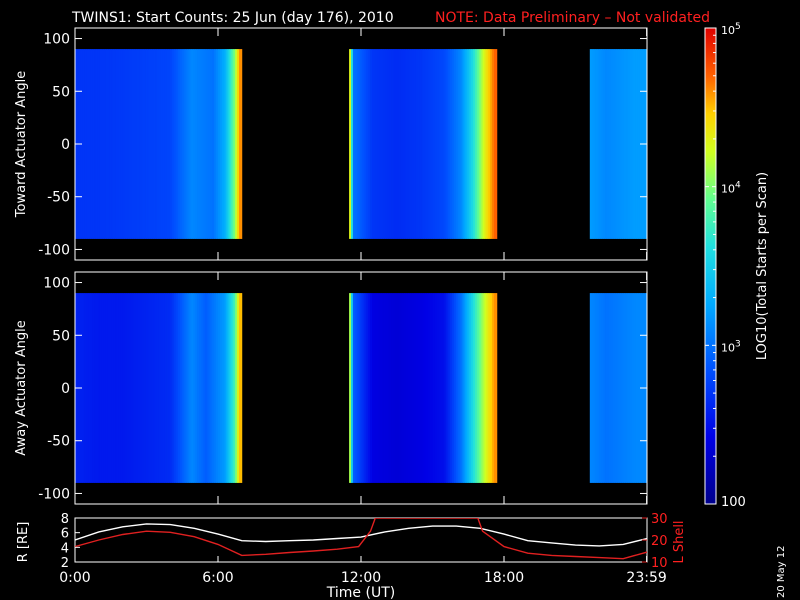 The image size is (800, 600). What do you see at coordinates (21, 387) in the screenshot?
I see `away-y-label: Away Actuator Angle` at bounding box center [21, 387].